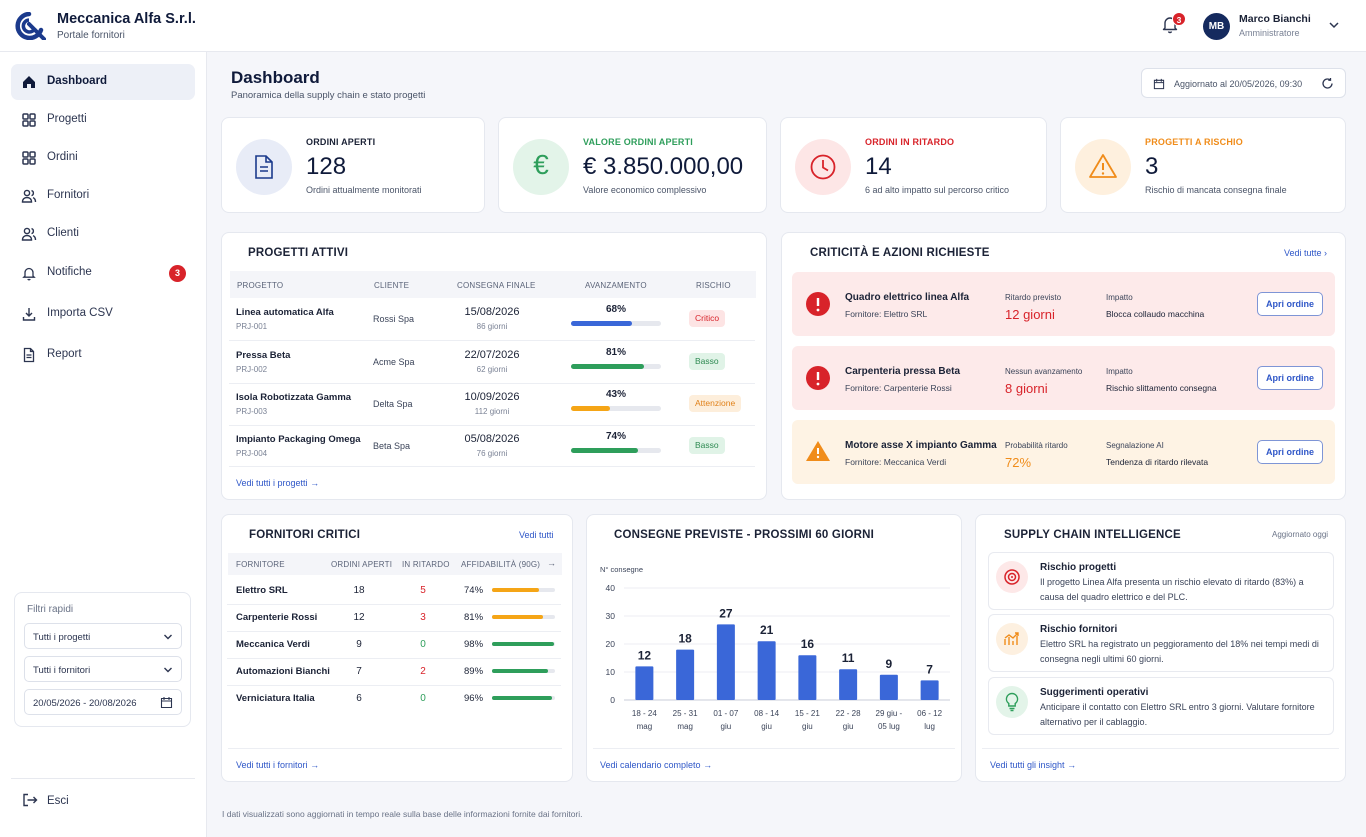  Describe the element at coordinates (359, 698) in the screenshot. I see `open-orders-count: 6` at that location.